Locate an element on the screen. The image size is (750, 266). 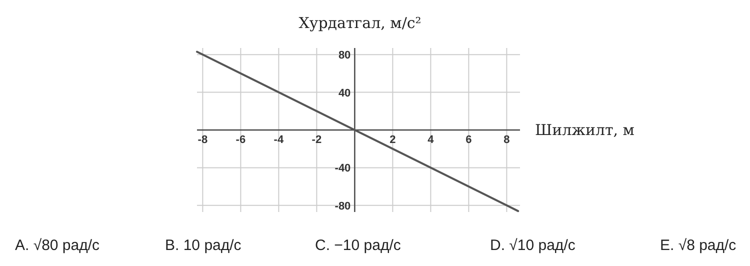
y-tick-label: 40 is located at coordinates (344, 93).